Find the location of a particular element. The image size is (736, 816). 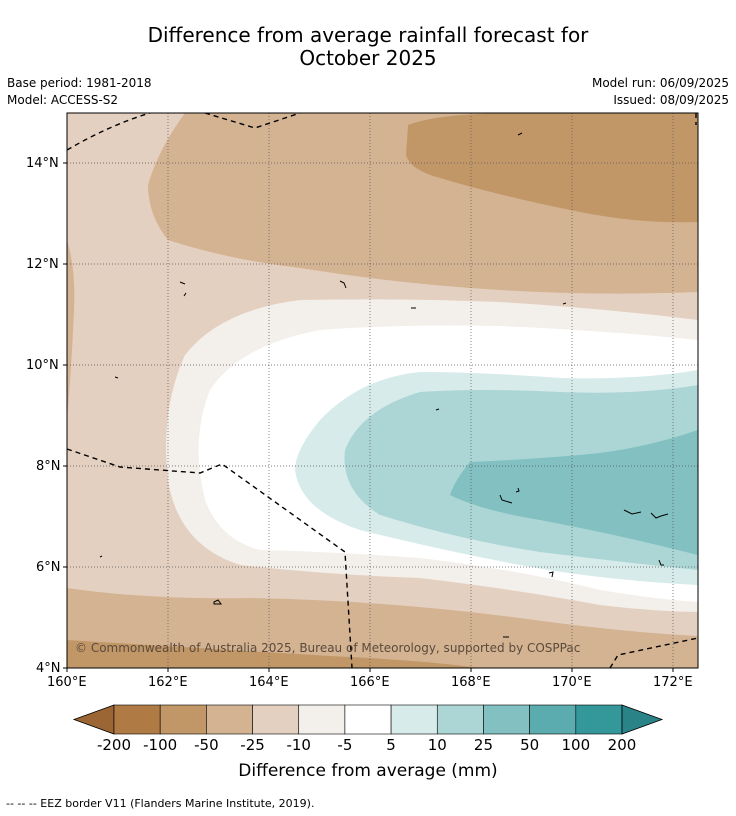

lat-label-4n: 4°N is located at coordinates (48, 668).